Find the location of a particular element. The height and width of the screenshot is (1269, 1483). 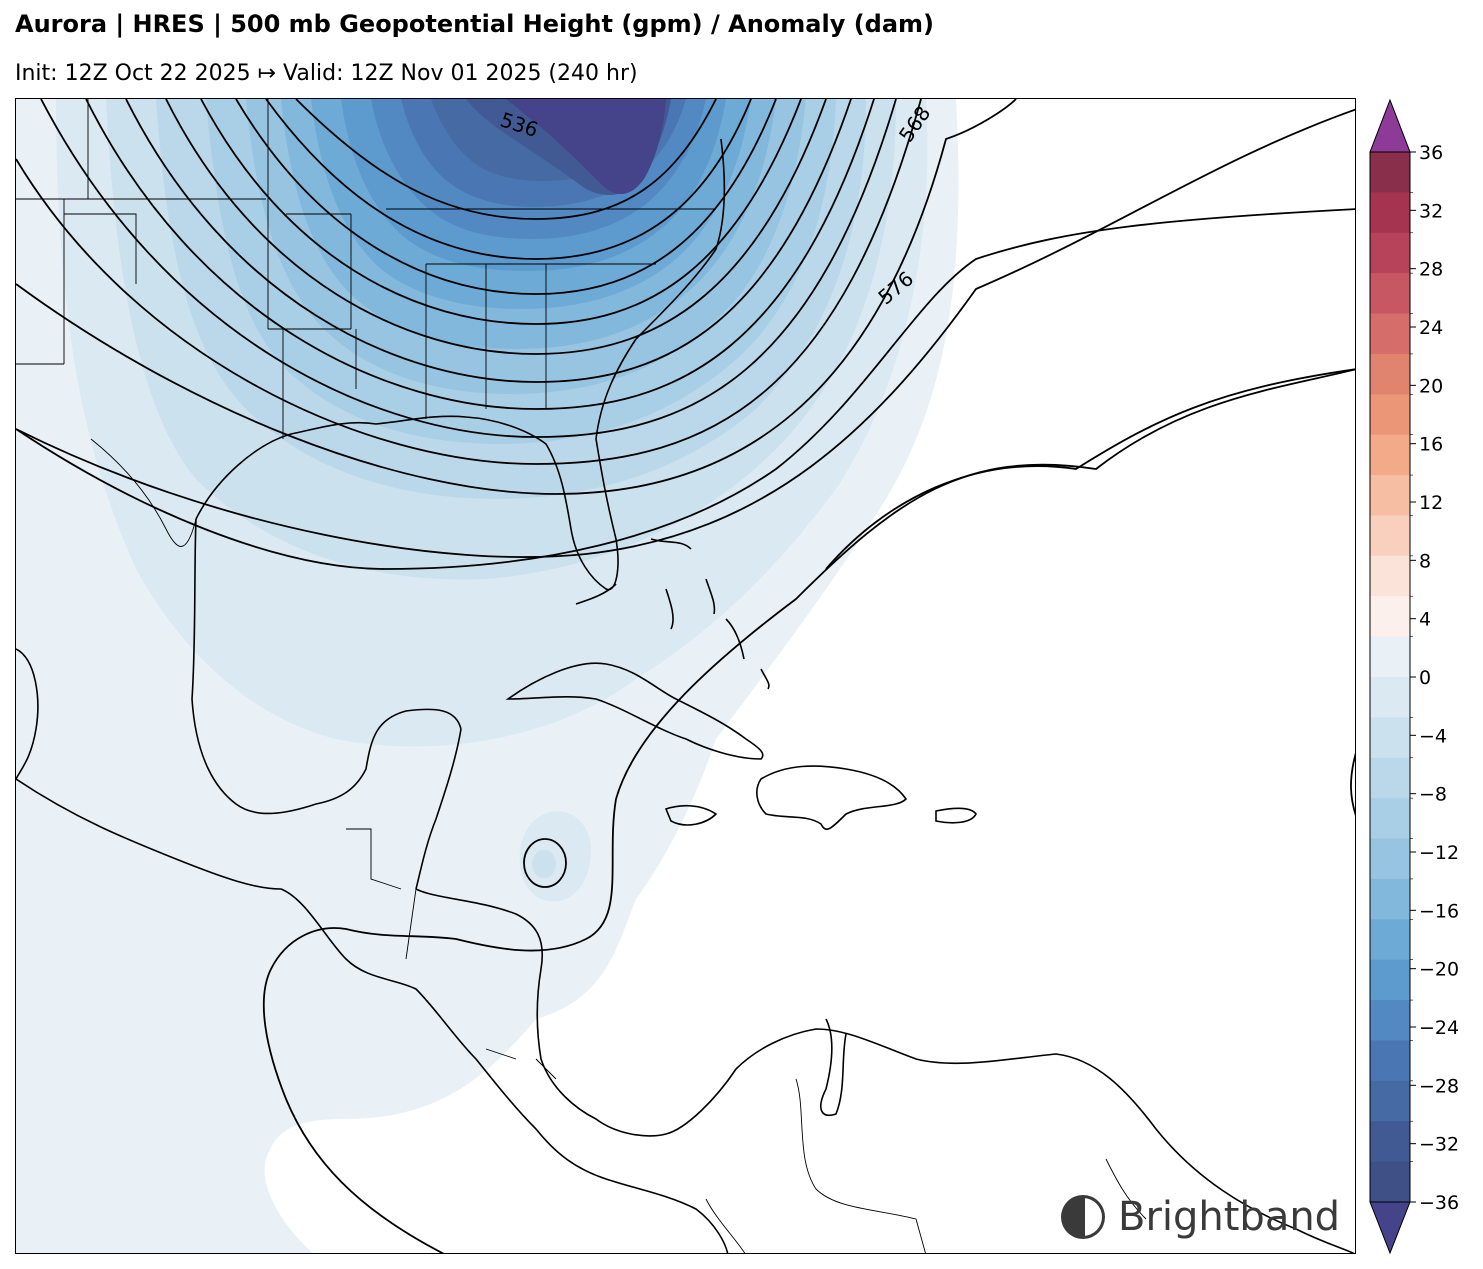

coastline-yucatan is located at coordinates (438, 809).